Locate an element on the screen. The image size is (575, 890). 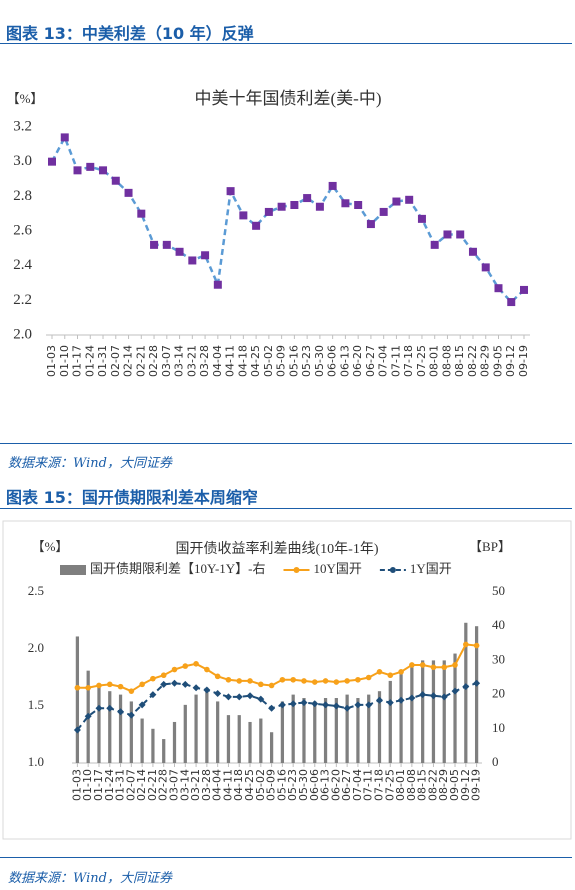
x-tick-label: 09-05 is located at coordinates (454, 785).